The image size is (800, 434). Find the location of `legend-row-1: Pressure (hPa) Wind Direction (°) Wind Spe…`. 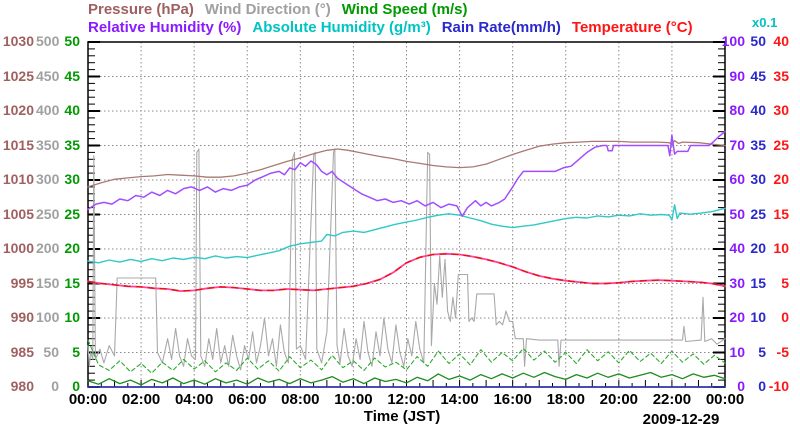

legend-row-1: Pressure (hPa) Wind Direction (°) Wind Spe… is located at coordinates (283, 9).